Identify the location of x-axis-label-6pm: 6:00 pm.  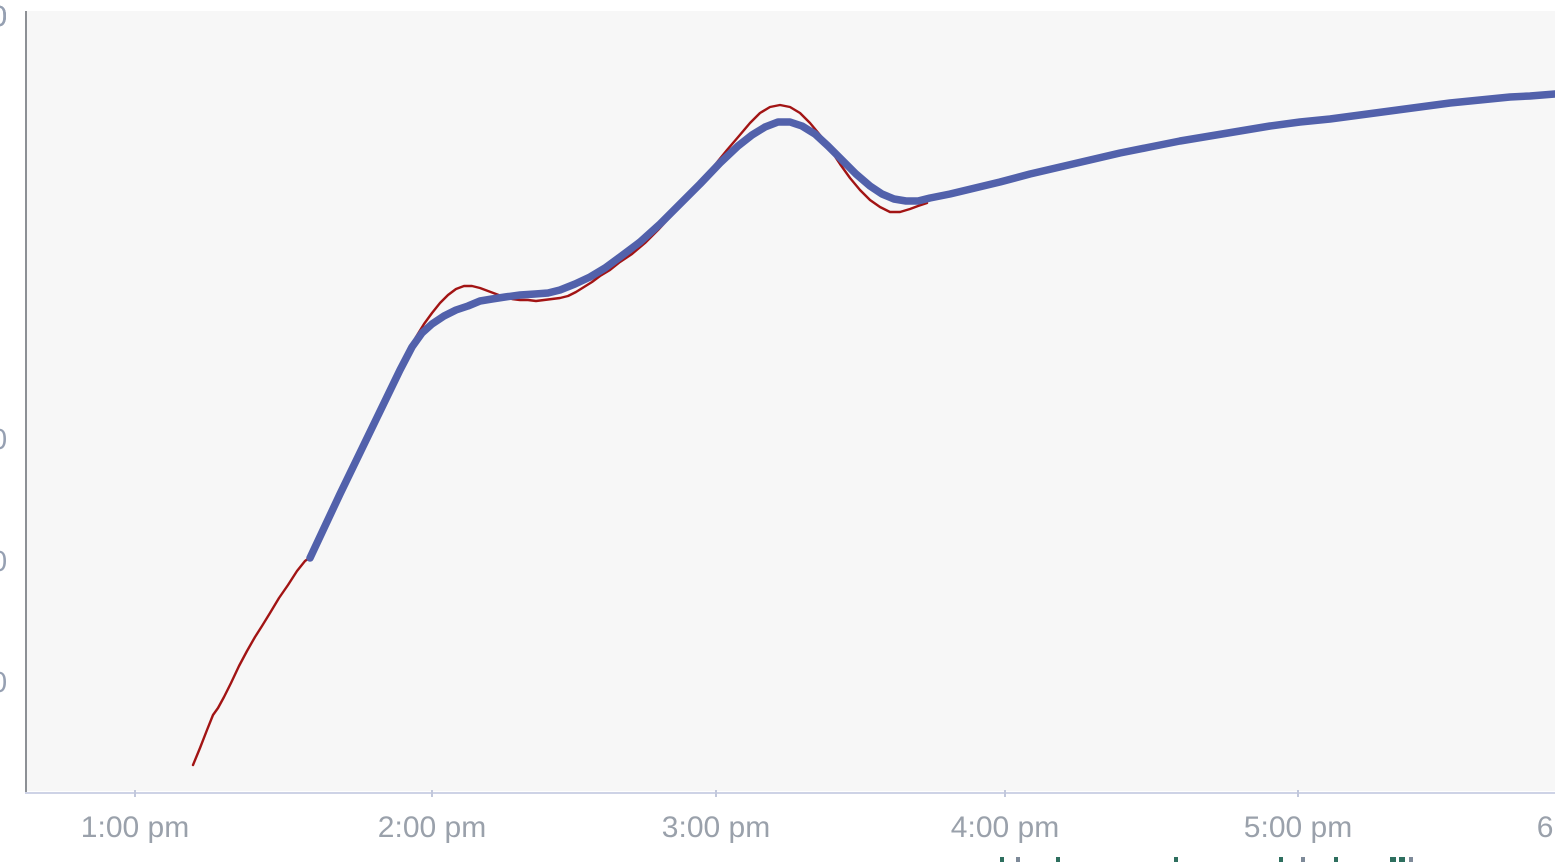
(1545, 827).